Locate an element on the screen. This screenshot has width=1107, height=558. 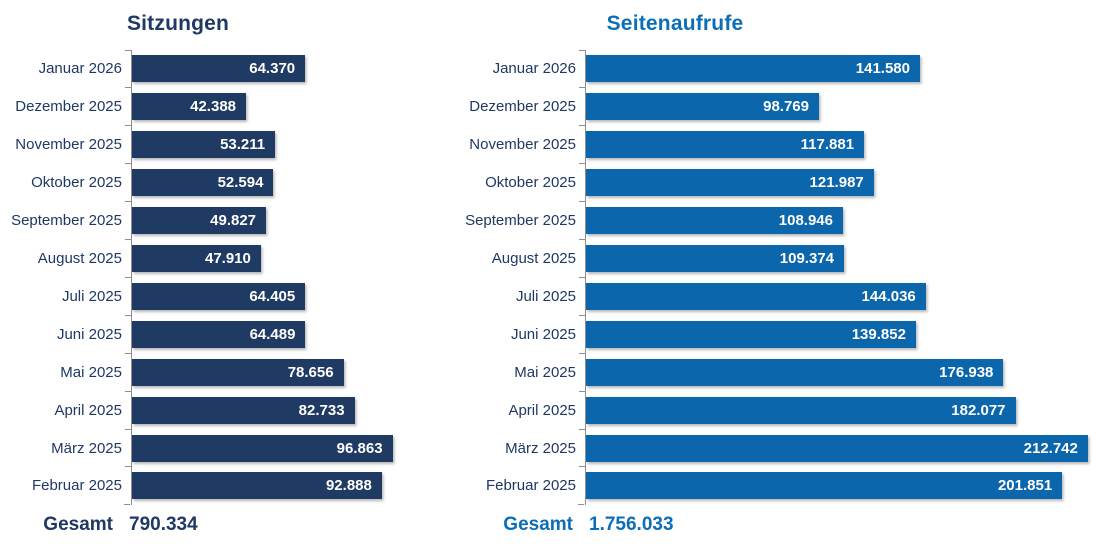
bar: 121.987 is located at coordinates (730, 183).